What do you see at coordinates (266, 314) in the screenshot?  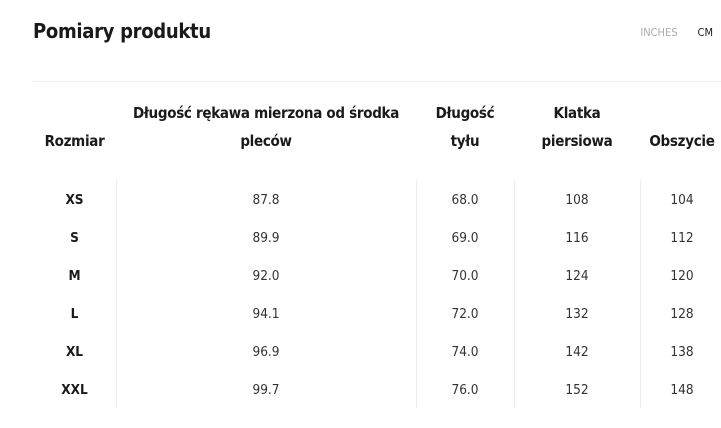 I see `cell-sleeve-length: 94.1` at bounding box center [266, 314].